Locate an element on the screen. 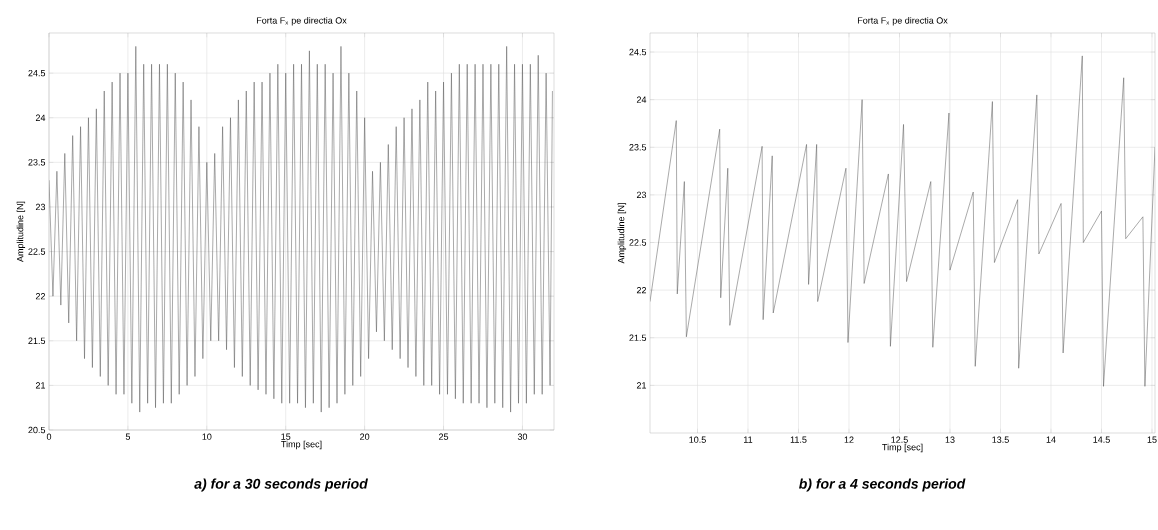 This screenshot has width=1158, height=530. x-tick-label: 11 is located at coordinates (748, 439).